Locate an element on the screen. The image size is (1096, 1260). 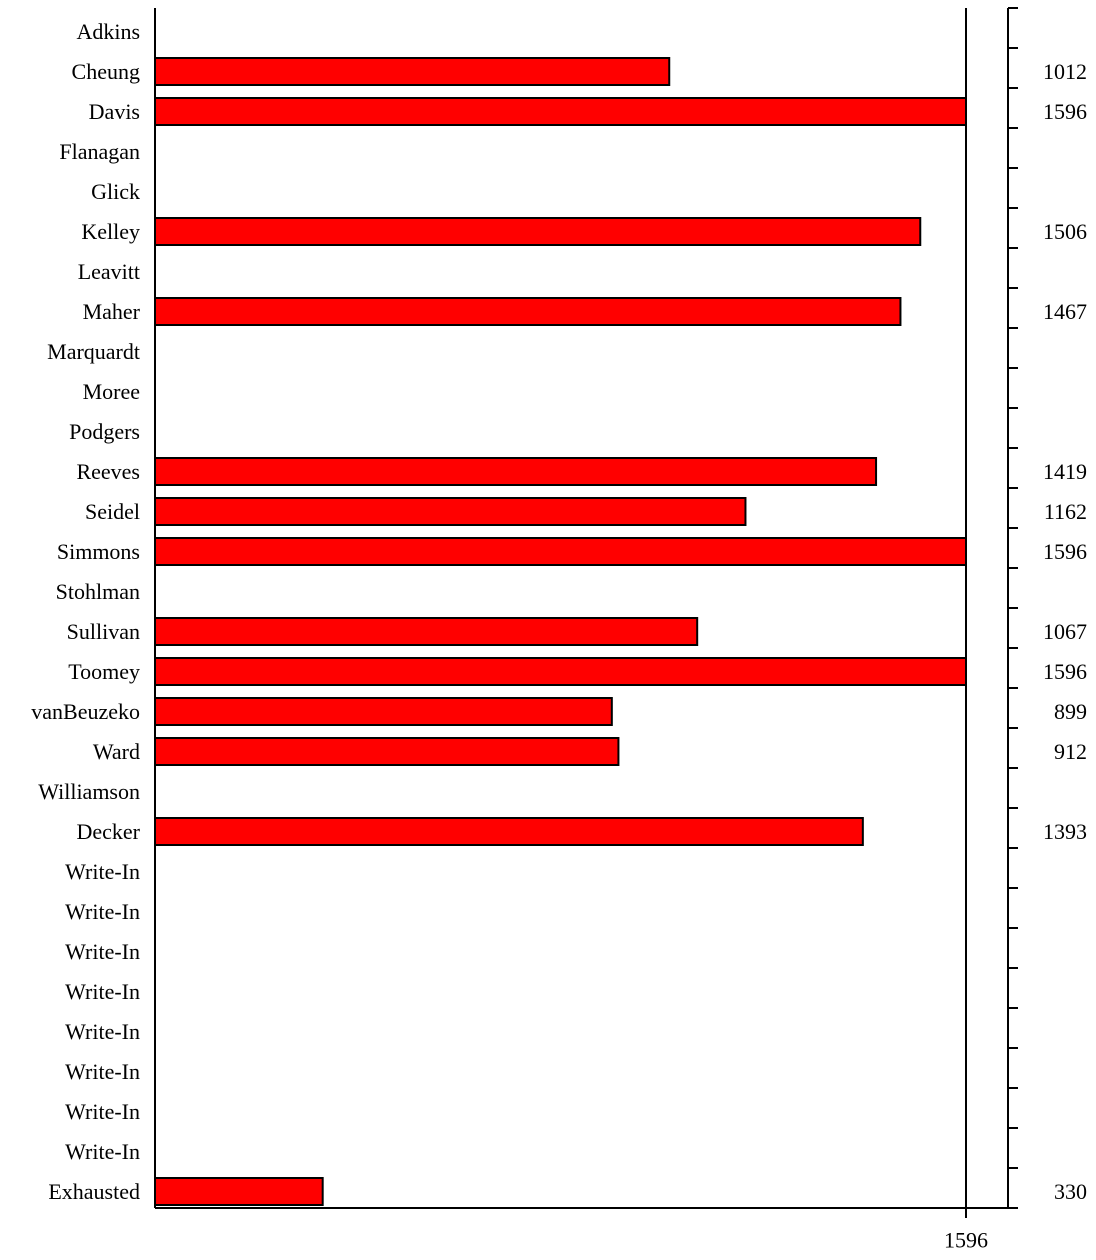
category-label: Sullivan is located at coordinates (103, 631).